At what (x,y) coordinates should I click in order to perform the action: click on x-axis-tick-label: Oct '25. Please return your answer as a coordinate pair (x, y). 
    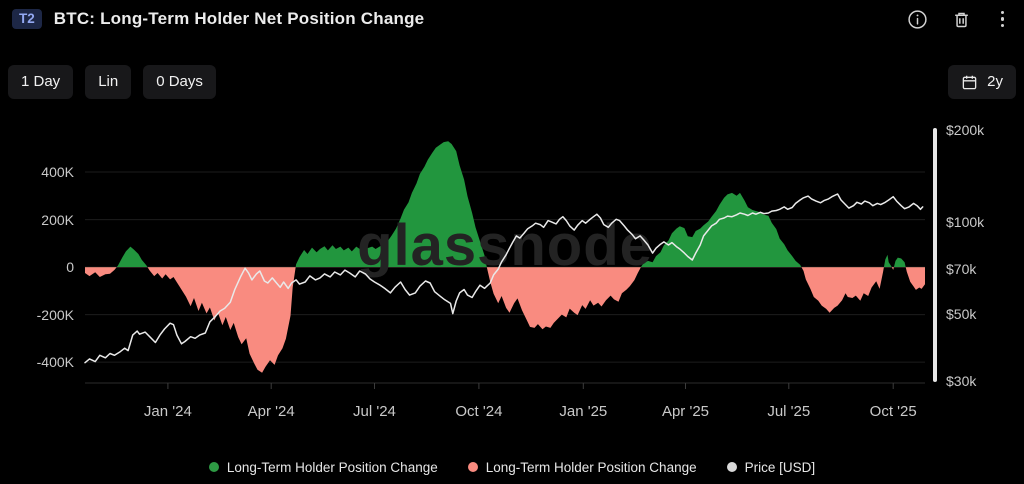
    Looking at the image, I should click on (893, 411).